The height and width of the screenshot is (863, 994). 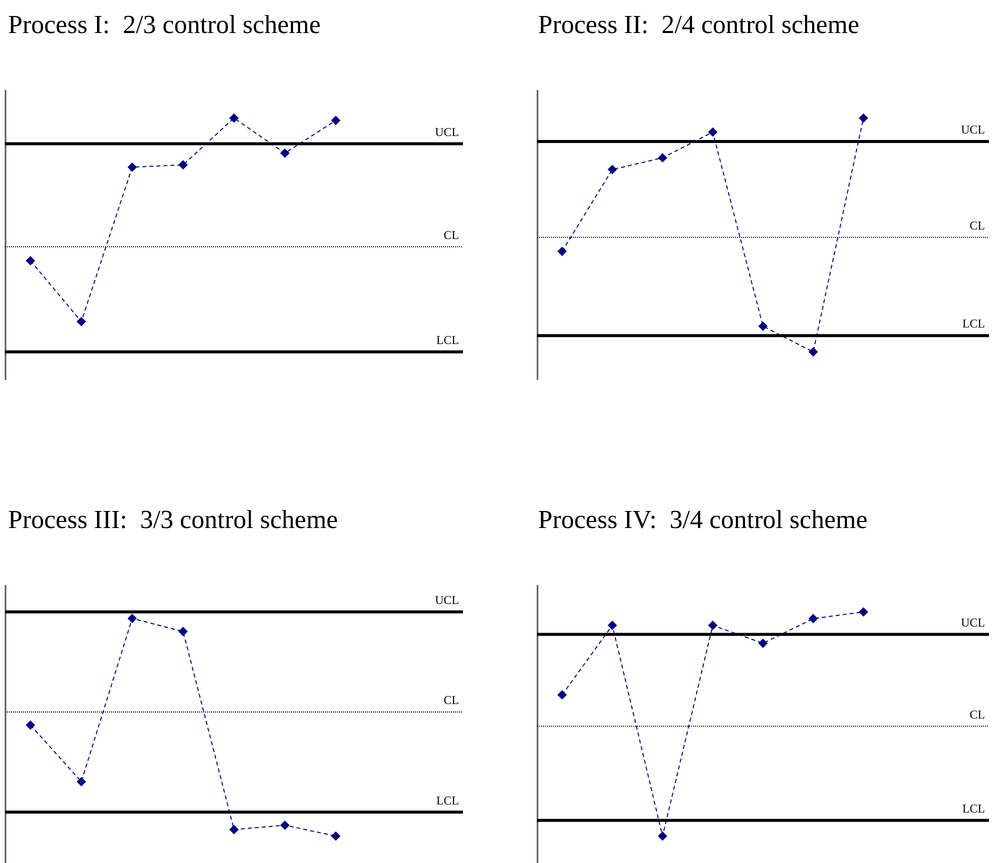 I want to click on chart-title: Process IV: 3/4 control scheme, so click(x=703, y=520).